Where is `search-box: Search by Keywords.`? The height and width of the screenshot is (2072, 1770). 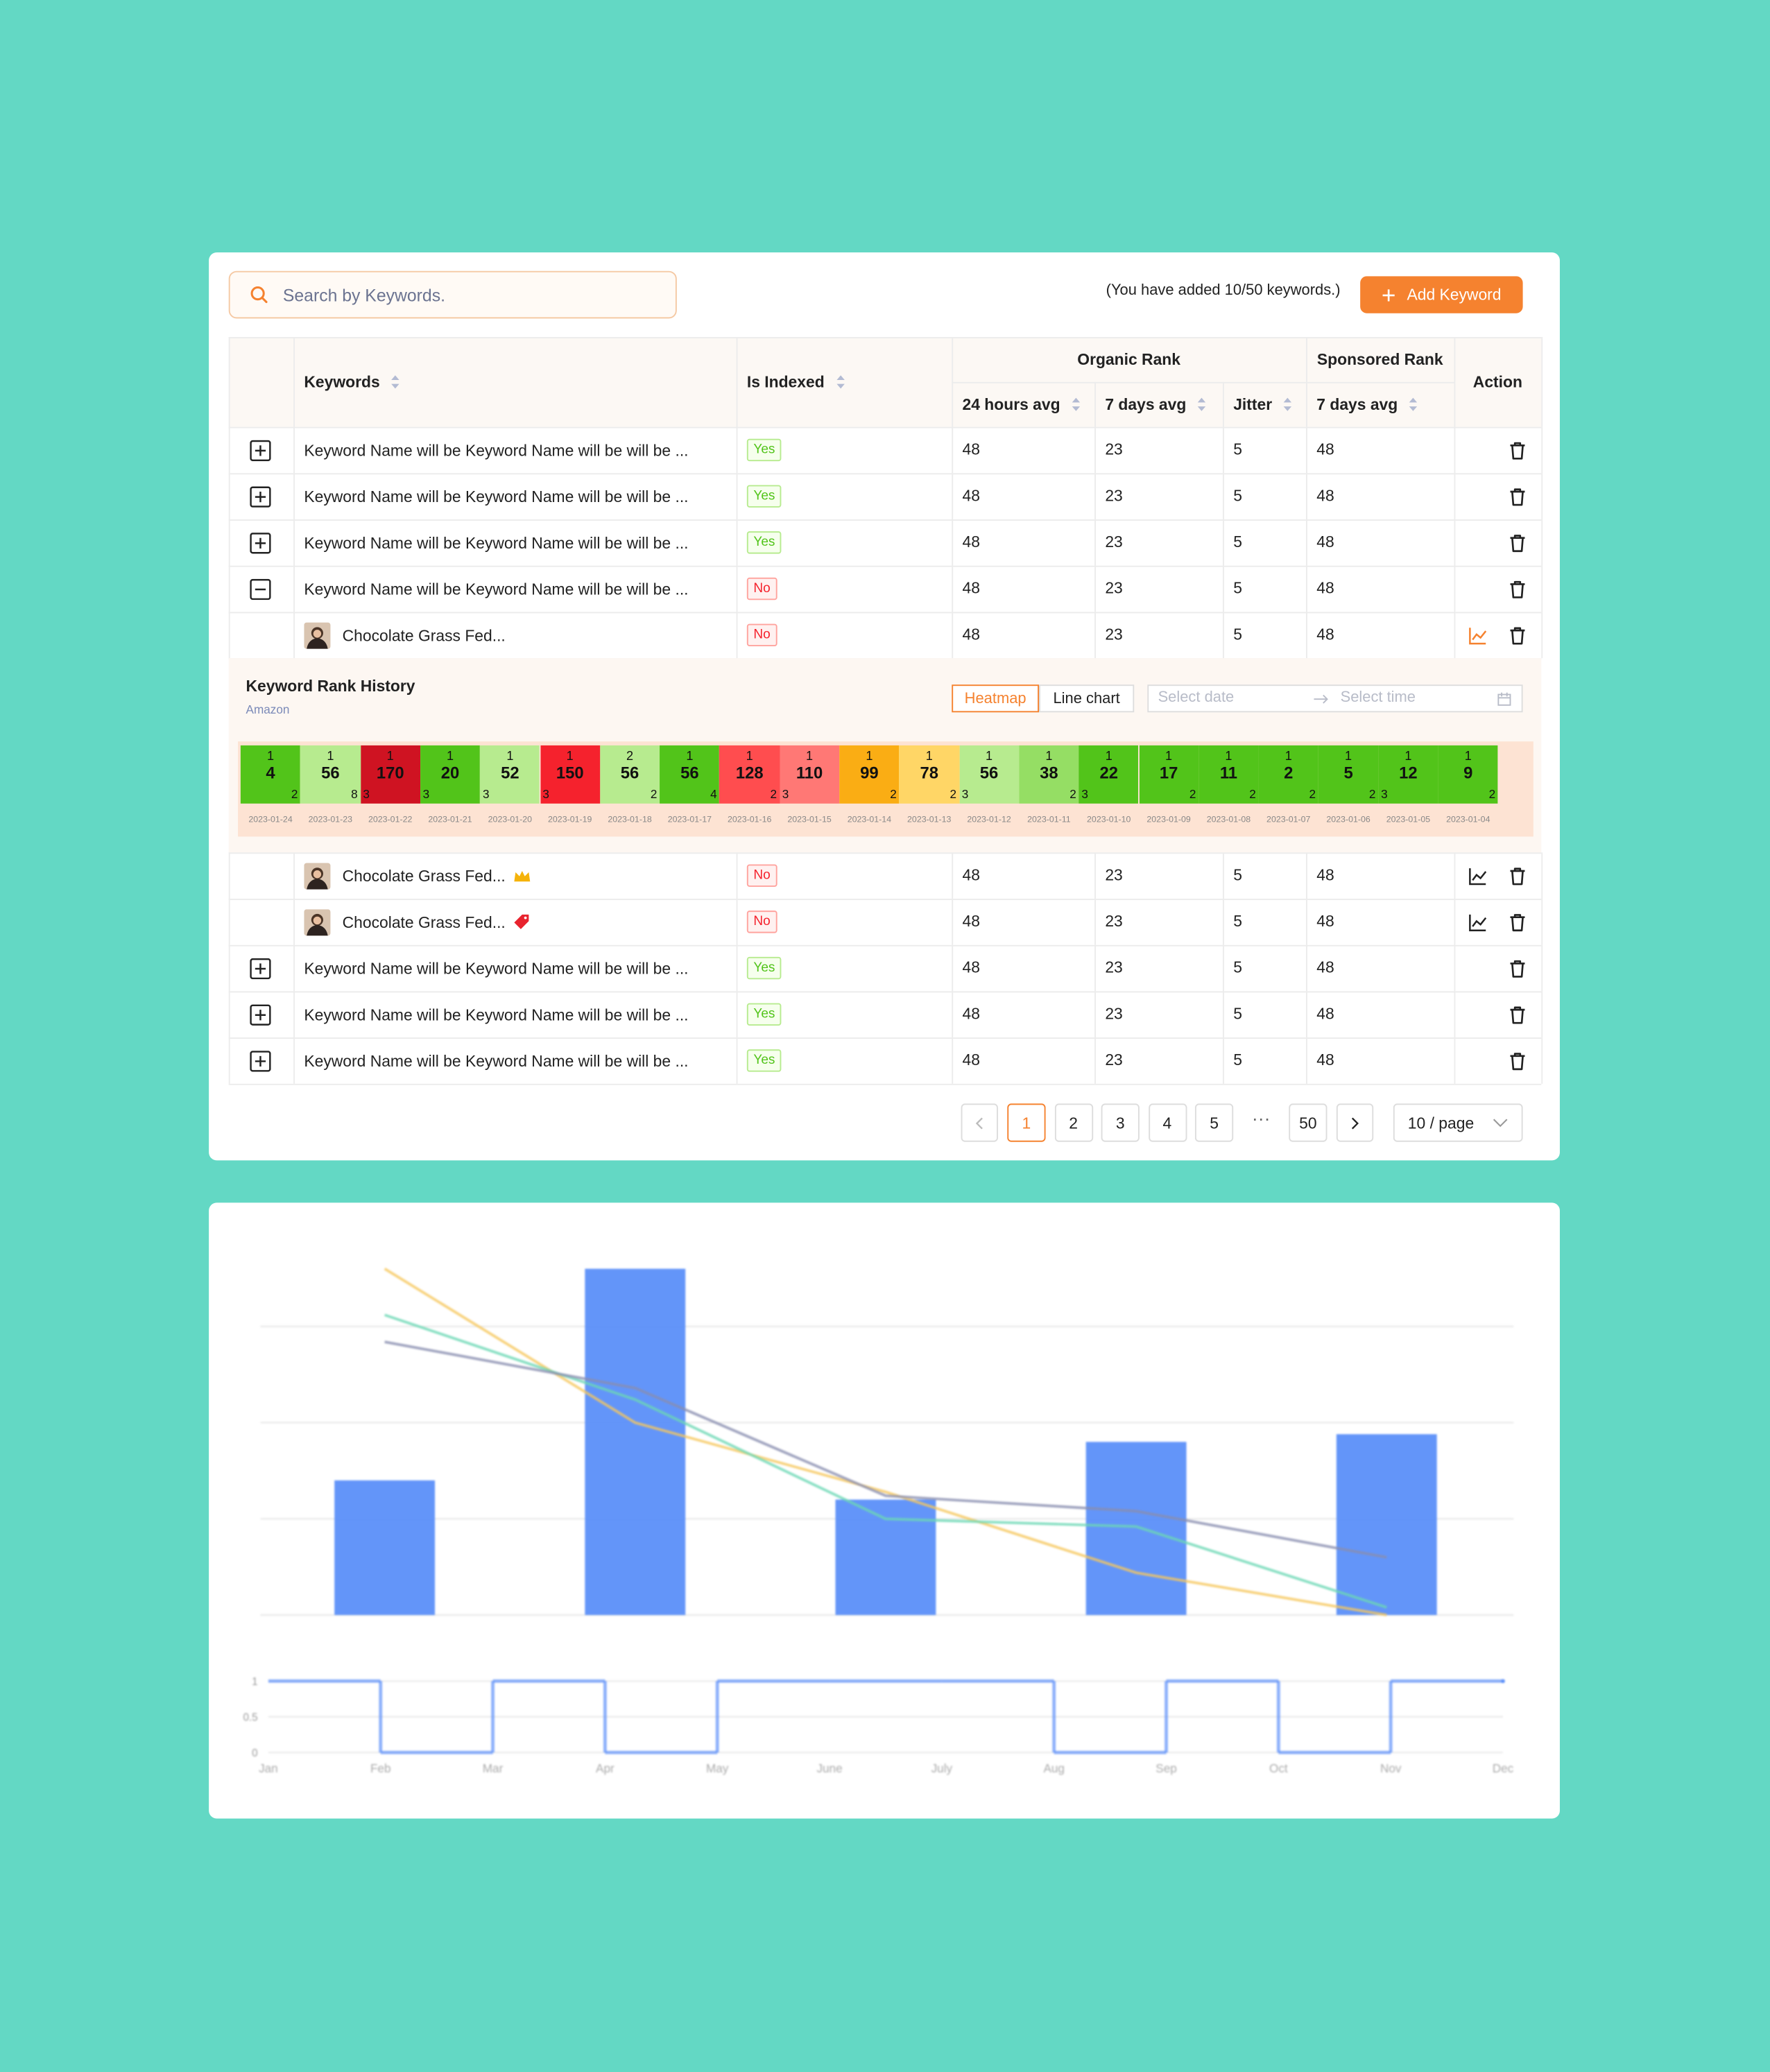 search-box: Search by Keywords. is located at coordinates (452, 294).